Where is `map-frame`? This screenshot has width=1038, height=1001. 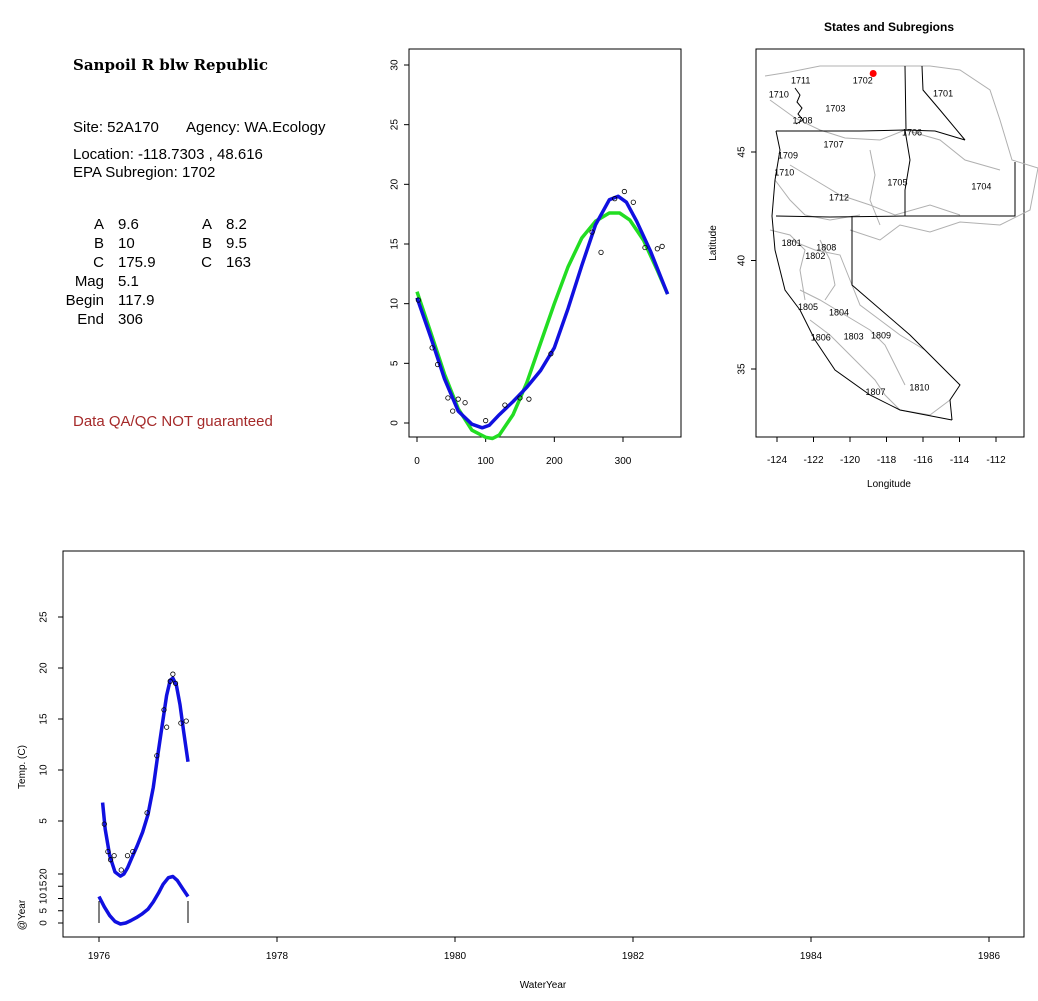 map-frame is located at coordinates (890, 243).